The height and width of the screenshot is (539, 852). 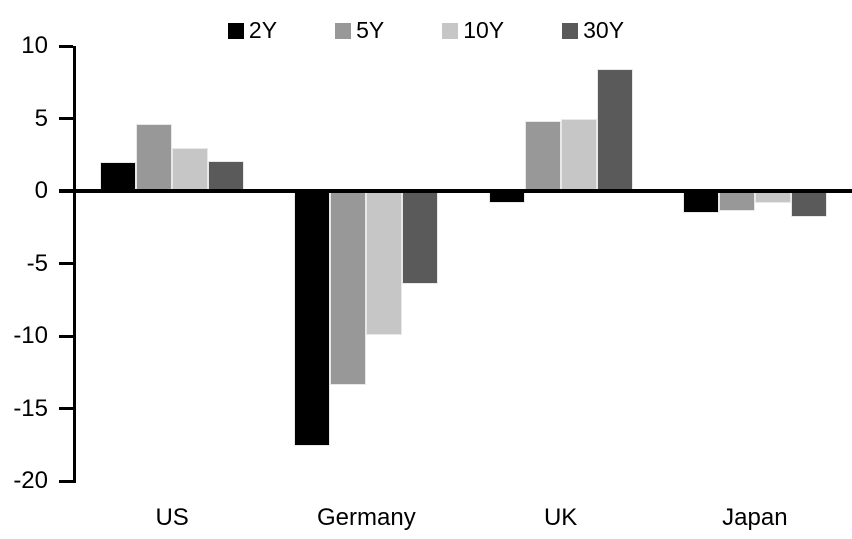 What do you see at coordinates (420, 237) in the screenshot?
I see `bar-germany-30y` at bounding box center [420, 237].